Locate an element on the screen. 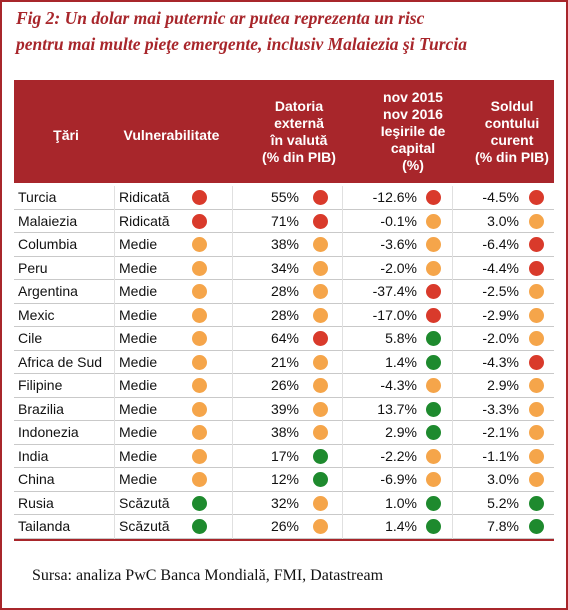 Image resolution: width=568 pixels, height=610 pixels. value: -0.1% is located at coordinates (398, 220).